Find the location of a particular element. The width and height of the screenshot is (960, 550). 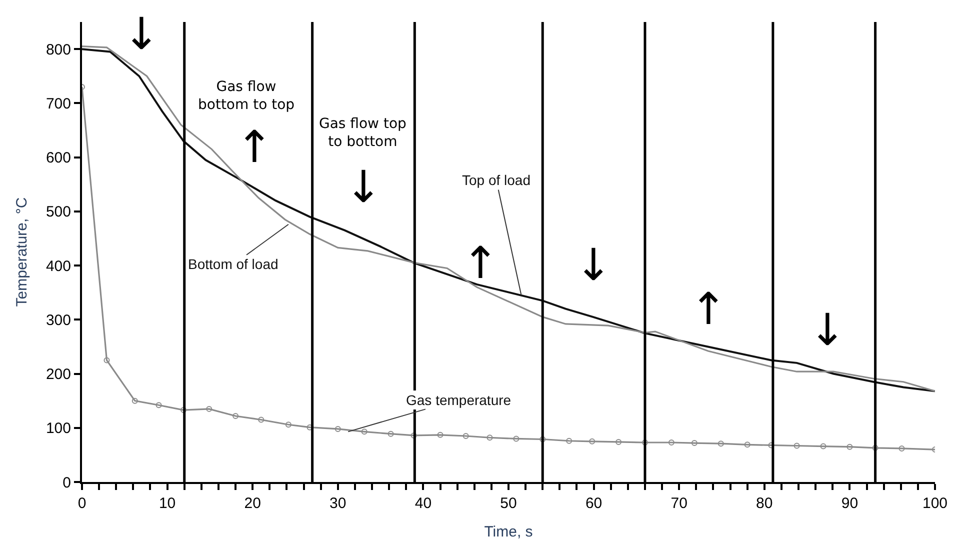

y-tick-label: 0 is located at coordinates (66, 483).